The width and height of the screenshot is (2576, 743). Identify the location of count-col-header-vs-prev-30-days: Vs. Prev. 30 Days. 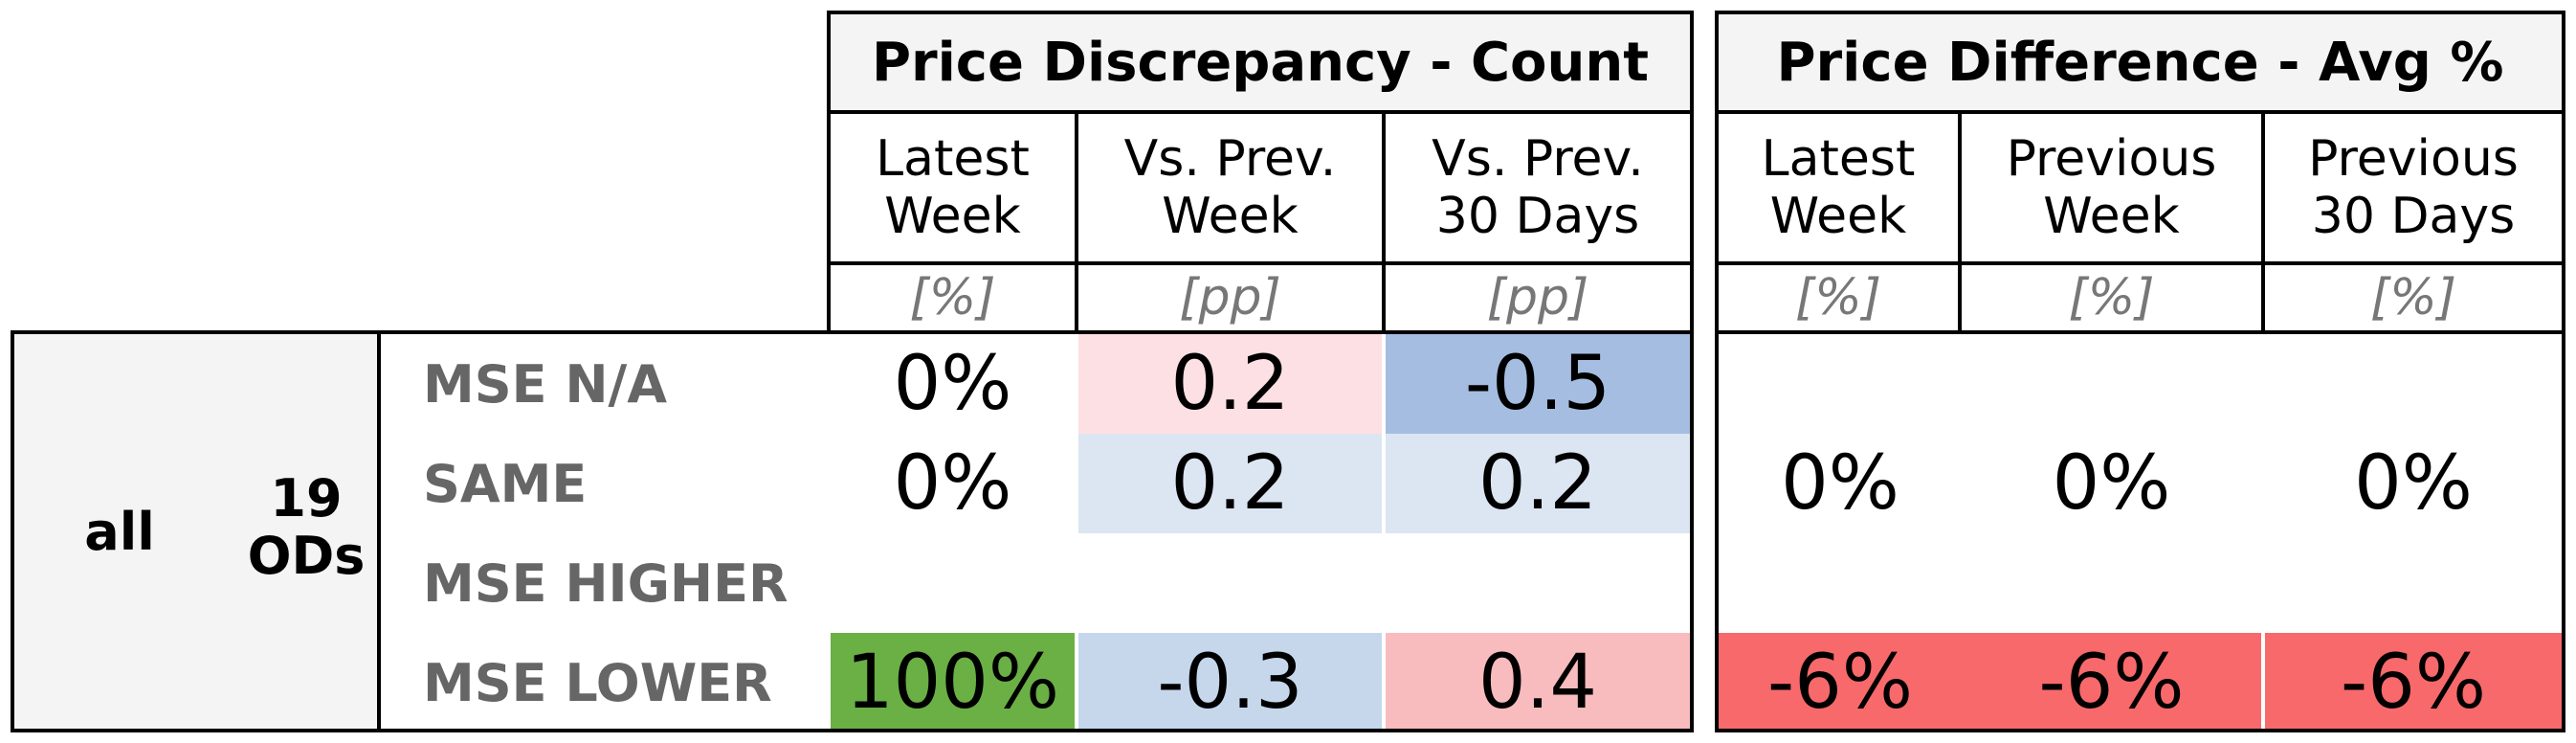
(1538, 187).